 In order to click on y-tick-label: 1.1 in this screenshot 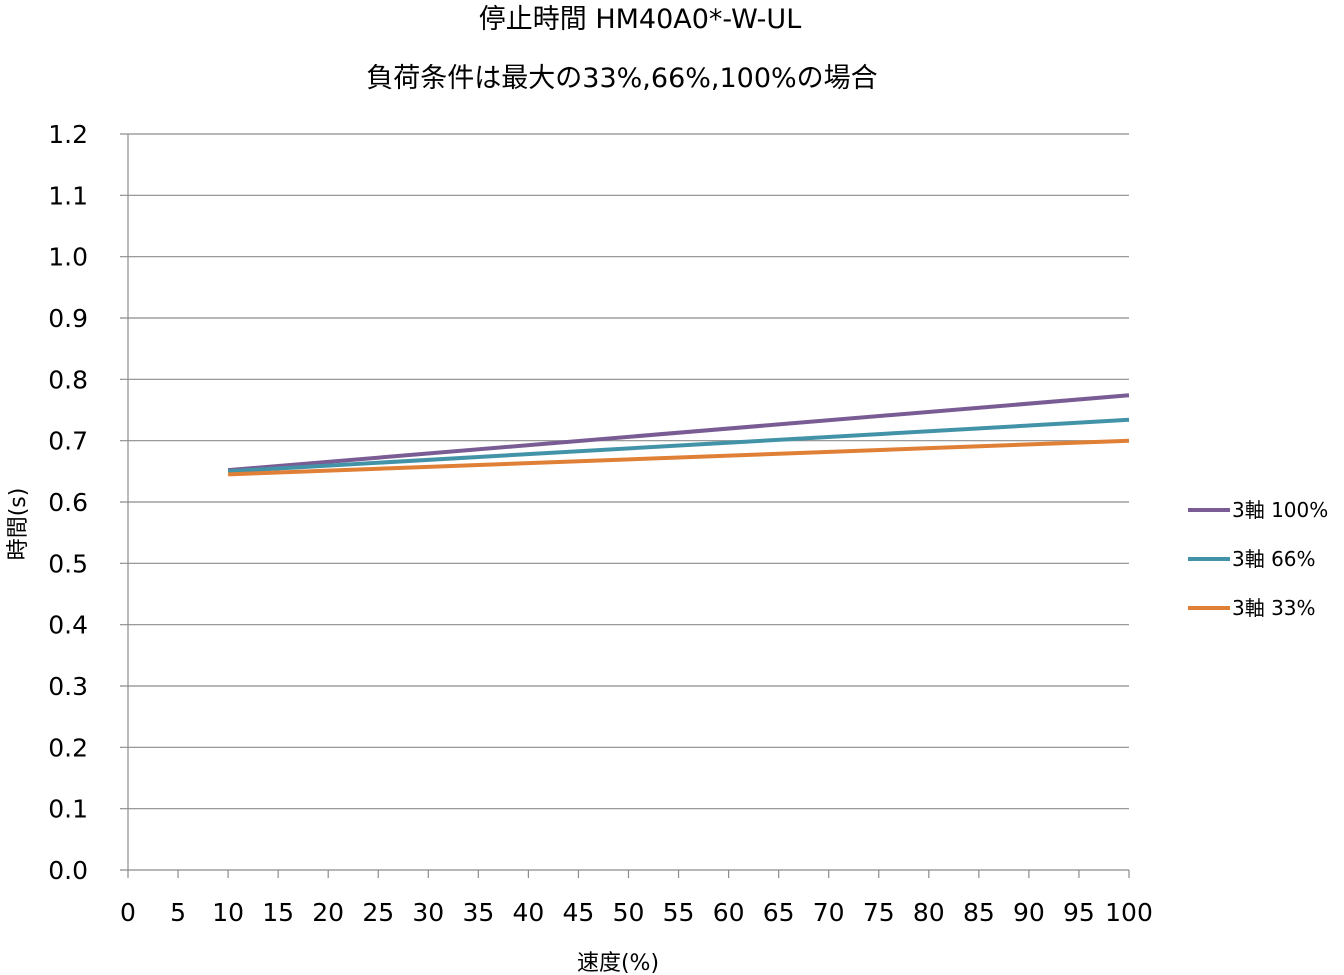, I will do `click(68, 195)`.